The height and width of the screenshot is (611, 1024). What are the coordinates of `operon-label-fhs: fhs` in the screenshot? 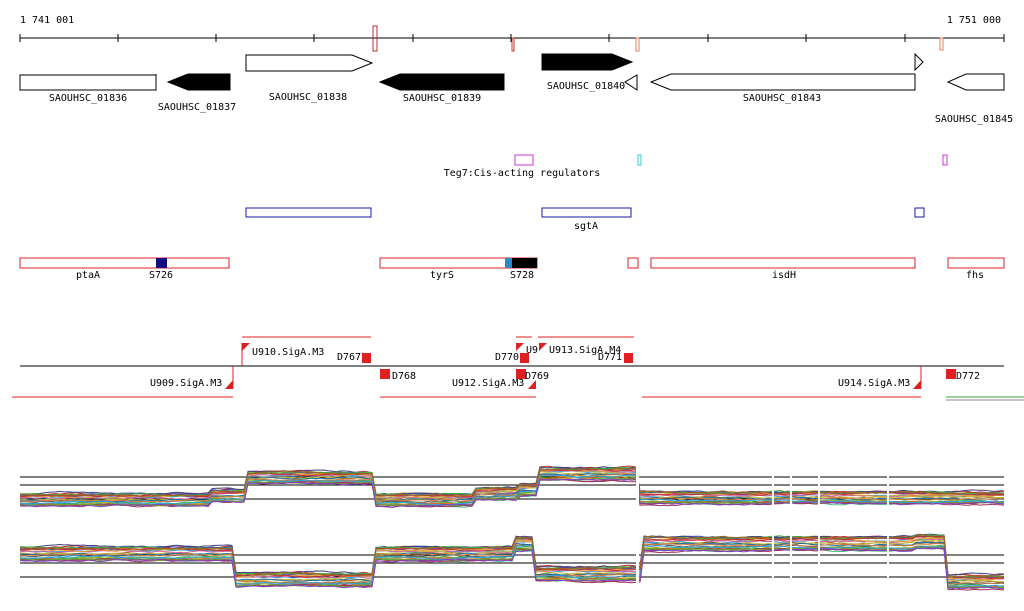 It's located at (975, 275).